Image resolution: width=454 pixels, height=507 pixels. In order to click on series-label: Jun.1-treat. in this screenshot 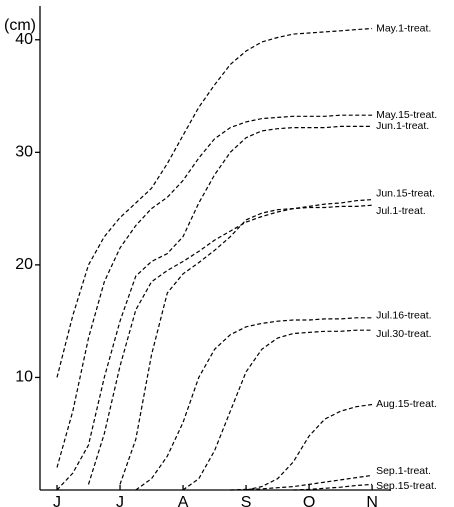, I will do `click(402, 126)`.